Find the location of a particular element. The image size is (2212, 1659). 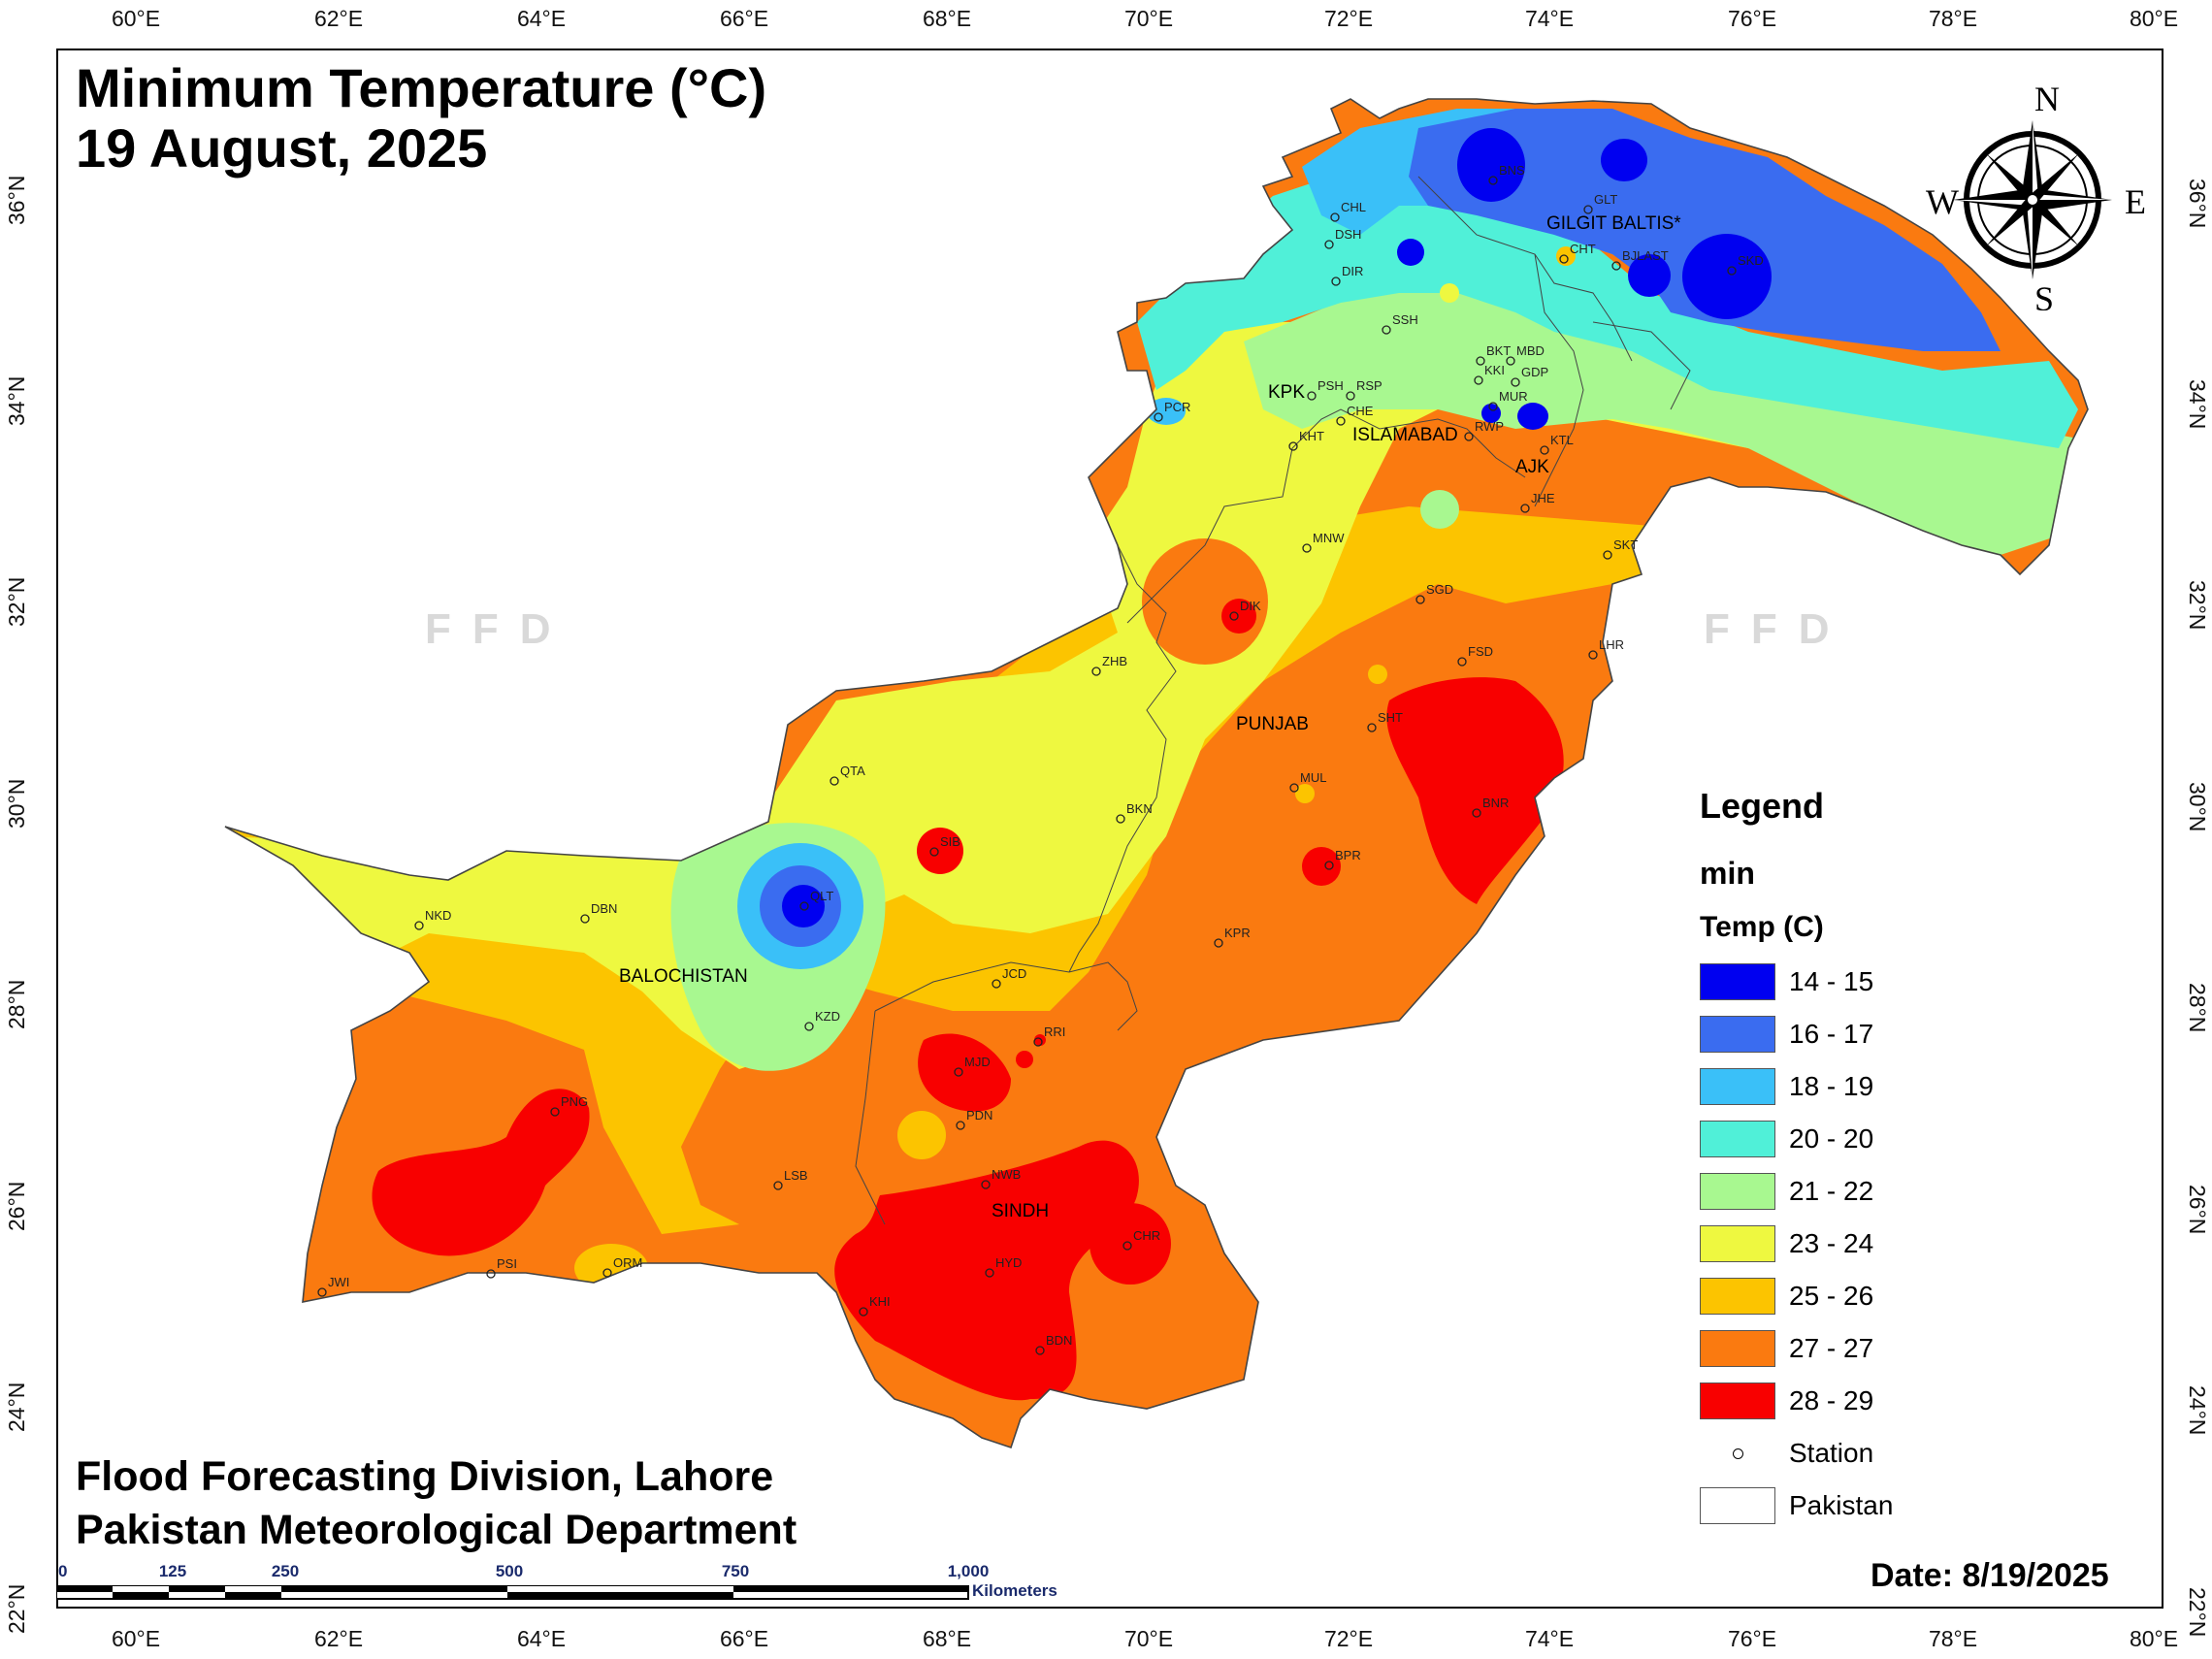

station-marker: QLT is located at coordinates (816, 900).